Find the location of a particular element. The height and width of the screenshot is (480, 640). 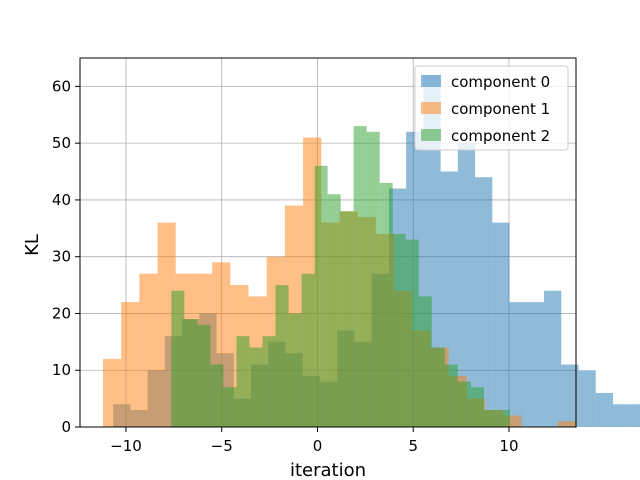

legend-label: component 1 is located at coordinates (500, 109).